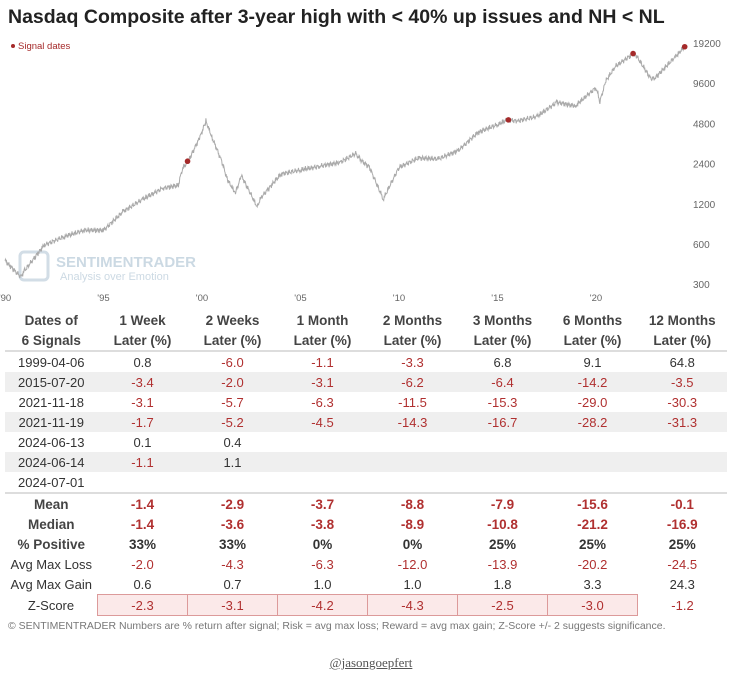 The height and width of the screenshot is (677, 742). I want to click on cell-value: -1.1, so click(142, 462).